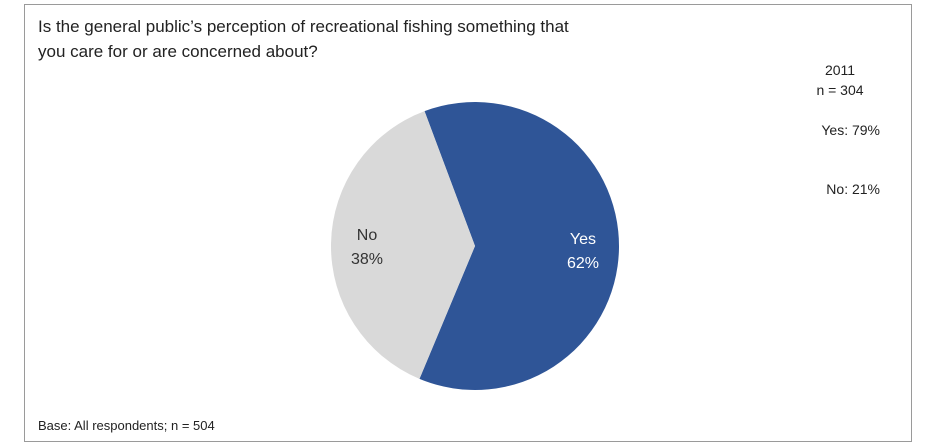 Image resolution: width=930 pixels, height=447 pixels. I want to click on slice-label-yes: Yes, so click(583, 239).